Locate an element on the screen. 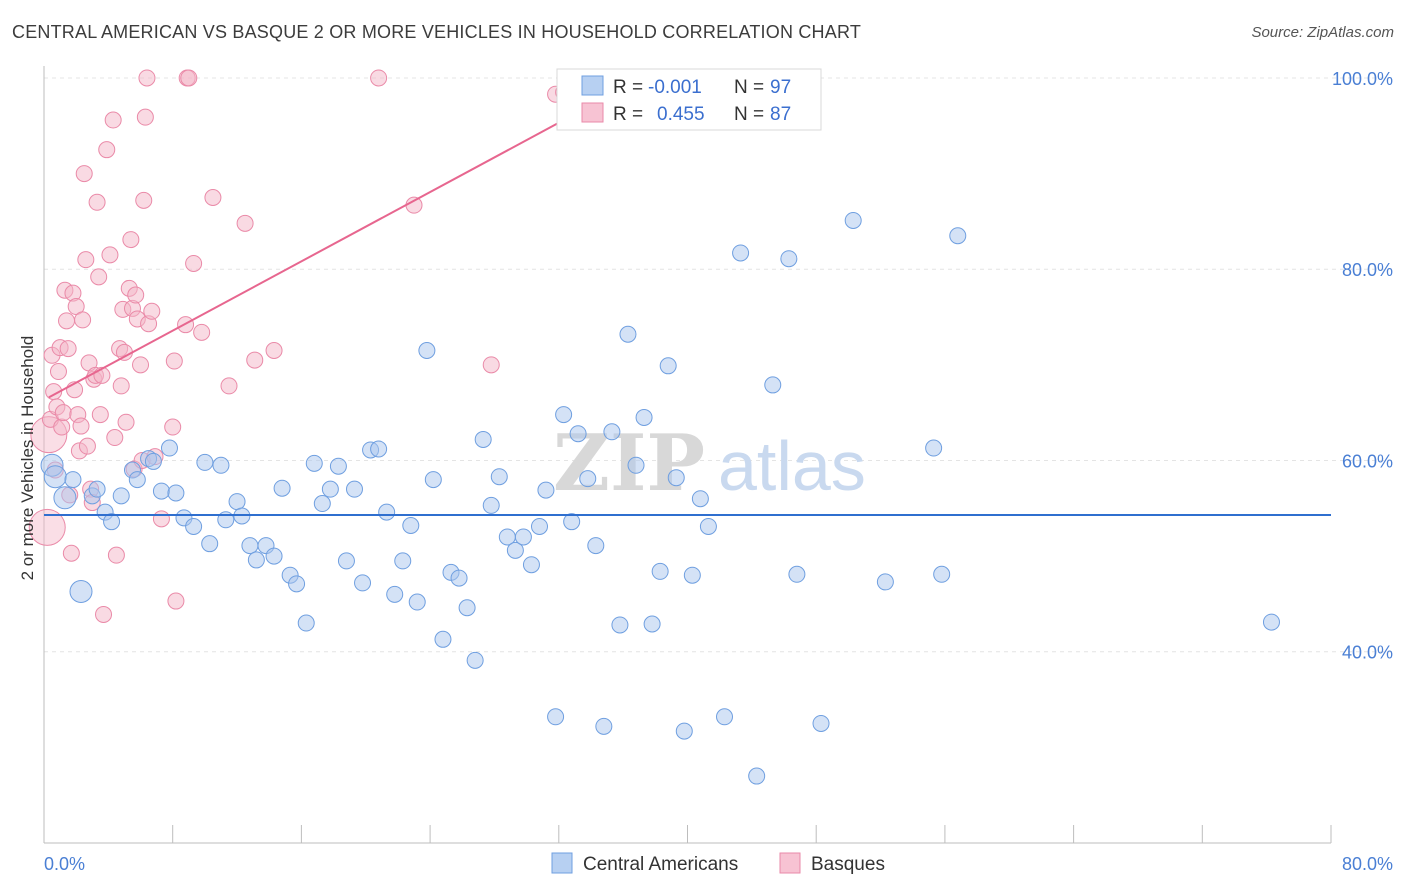  legend-r-value: -0.001 is located at coordinates (675, 87).